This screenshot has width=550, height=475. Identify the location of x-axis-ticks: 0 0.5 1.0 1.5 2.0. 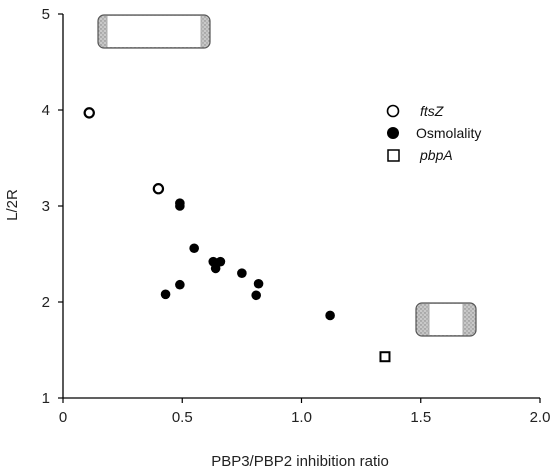
(304, 412).